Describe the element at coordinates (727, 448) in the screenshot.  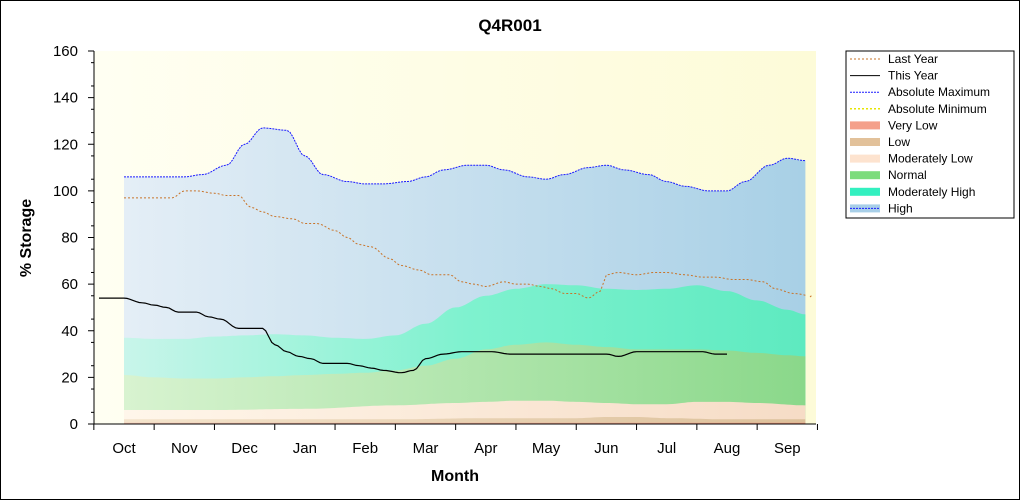
I see `x-tick-label: Aug` at that location.